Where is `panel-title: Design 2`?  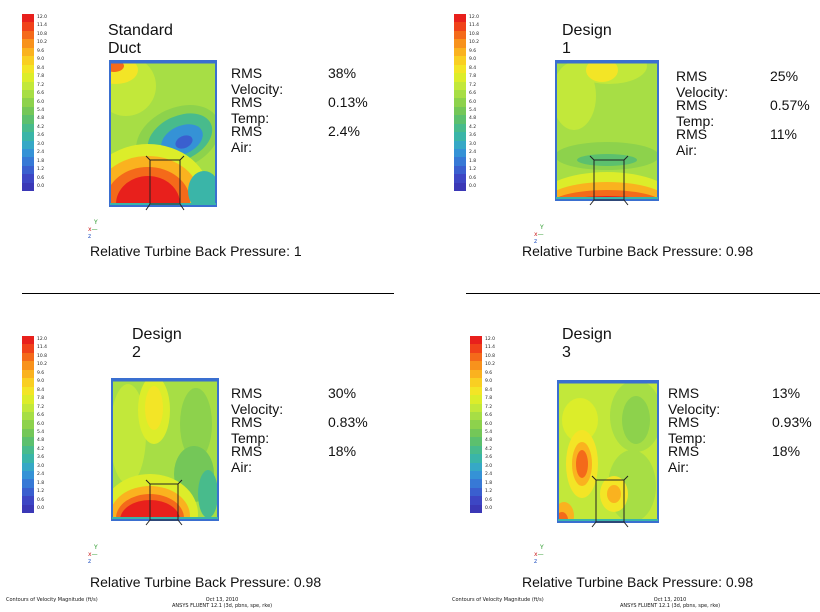
panel-title: Design 2 is located at coordinates (157, 343).